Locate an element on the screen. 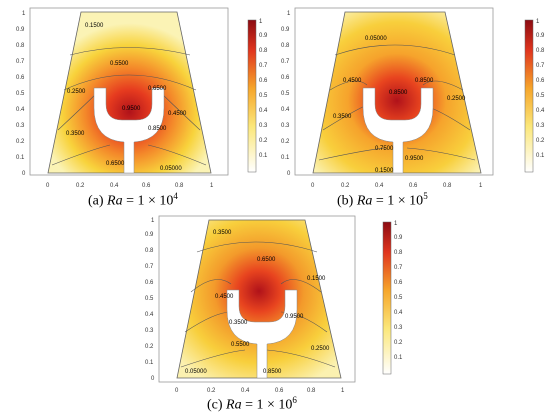 The width and height of the screenshot is (550, 418). plot-frame is located at coordinates (129, 91).